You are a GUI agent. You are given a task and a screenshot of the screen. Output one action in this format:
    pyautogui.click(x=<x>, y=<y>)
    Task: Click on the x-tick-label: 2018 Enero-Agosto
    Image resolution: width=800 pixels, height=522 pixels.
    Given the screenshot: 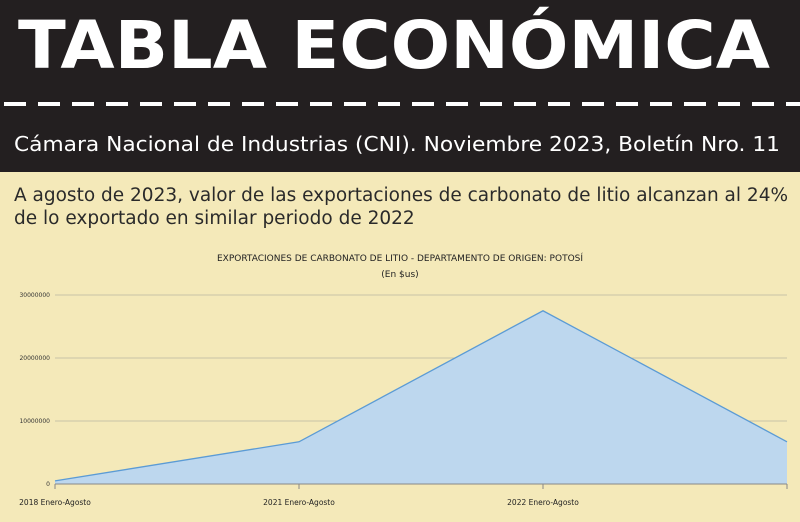 What is the action you would take?
    pyautogui.click(x=55, y=502)
    